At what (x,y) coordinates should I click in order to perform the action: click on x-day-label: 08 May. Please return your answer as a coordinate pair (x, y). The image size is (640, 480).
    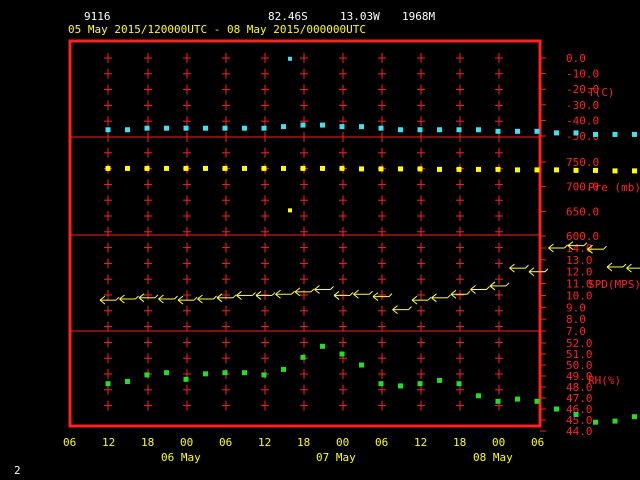
    Looking at the image, I should click on (493, 457).